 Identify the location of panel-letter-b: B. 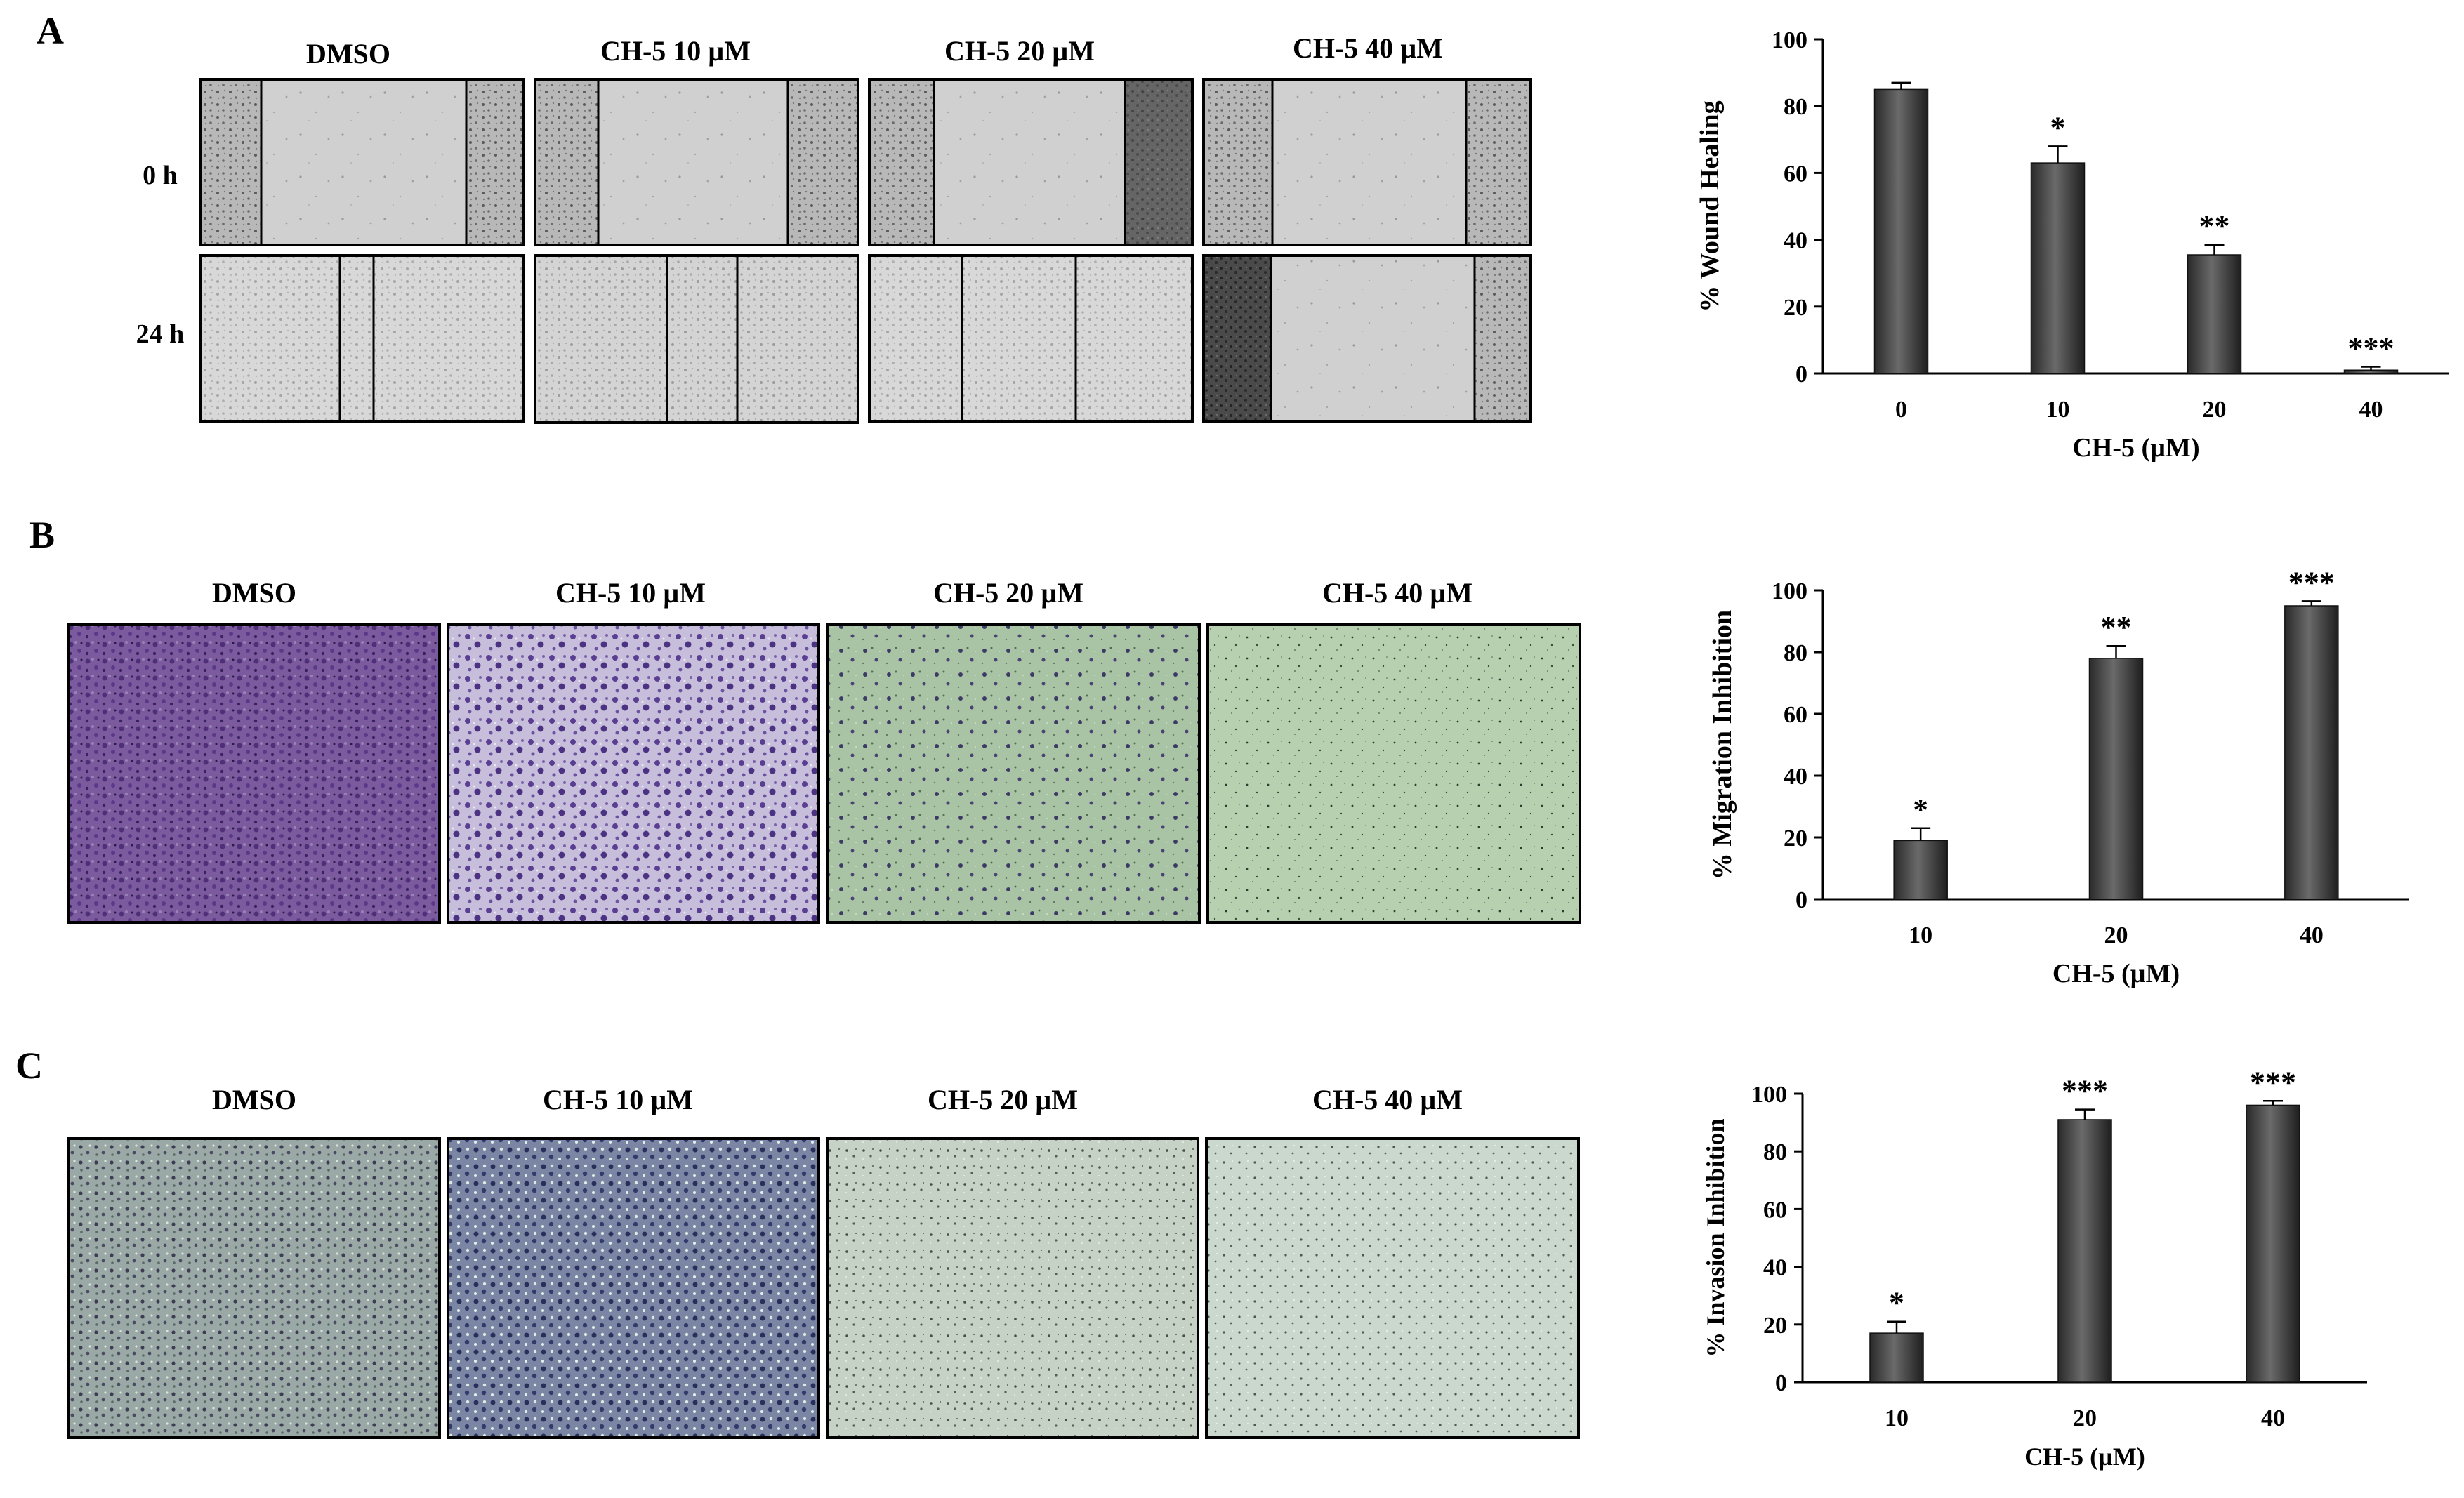
(42, 535).